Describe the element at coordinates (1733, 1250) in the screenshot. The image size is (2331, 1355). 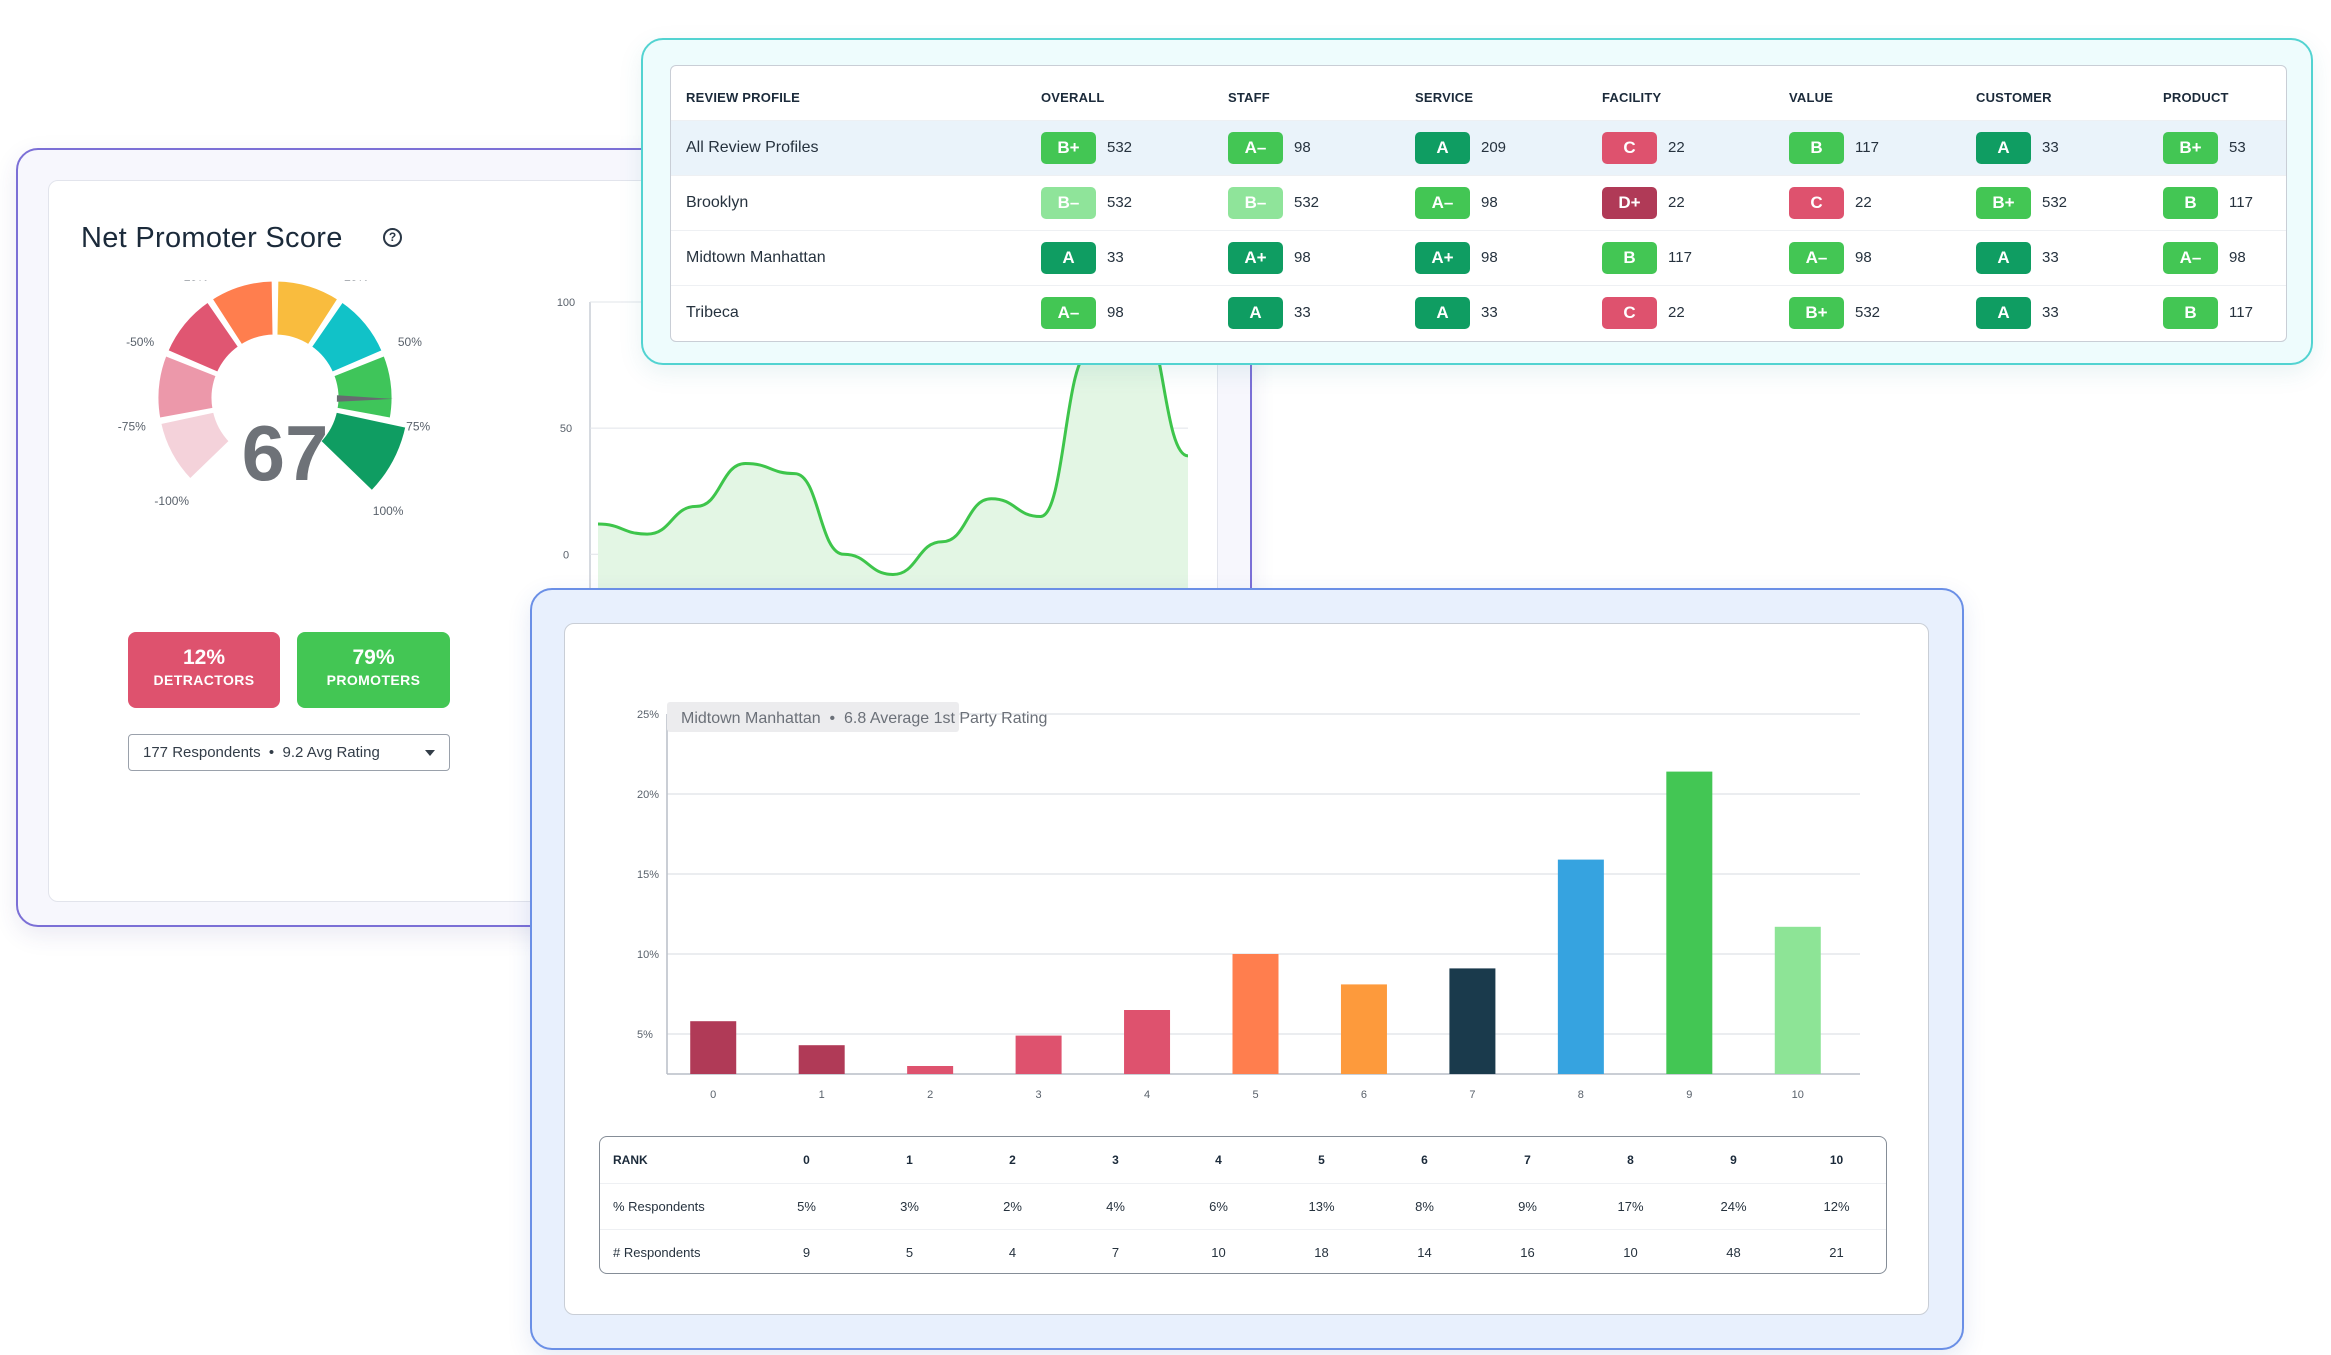
I see `table-cell: 48` at that location.